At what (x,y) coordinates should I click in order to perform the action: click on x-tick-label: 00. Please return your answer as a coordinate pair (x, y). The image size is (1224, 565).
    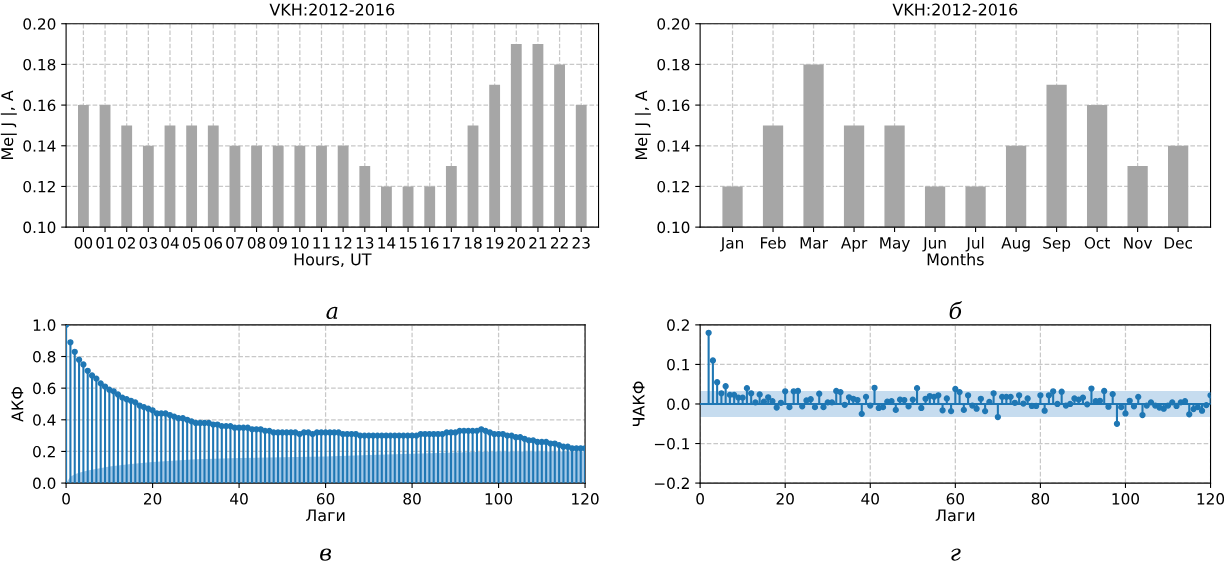
    Looking at the image, I should click on (83, 243).